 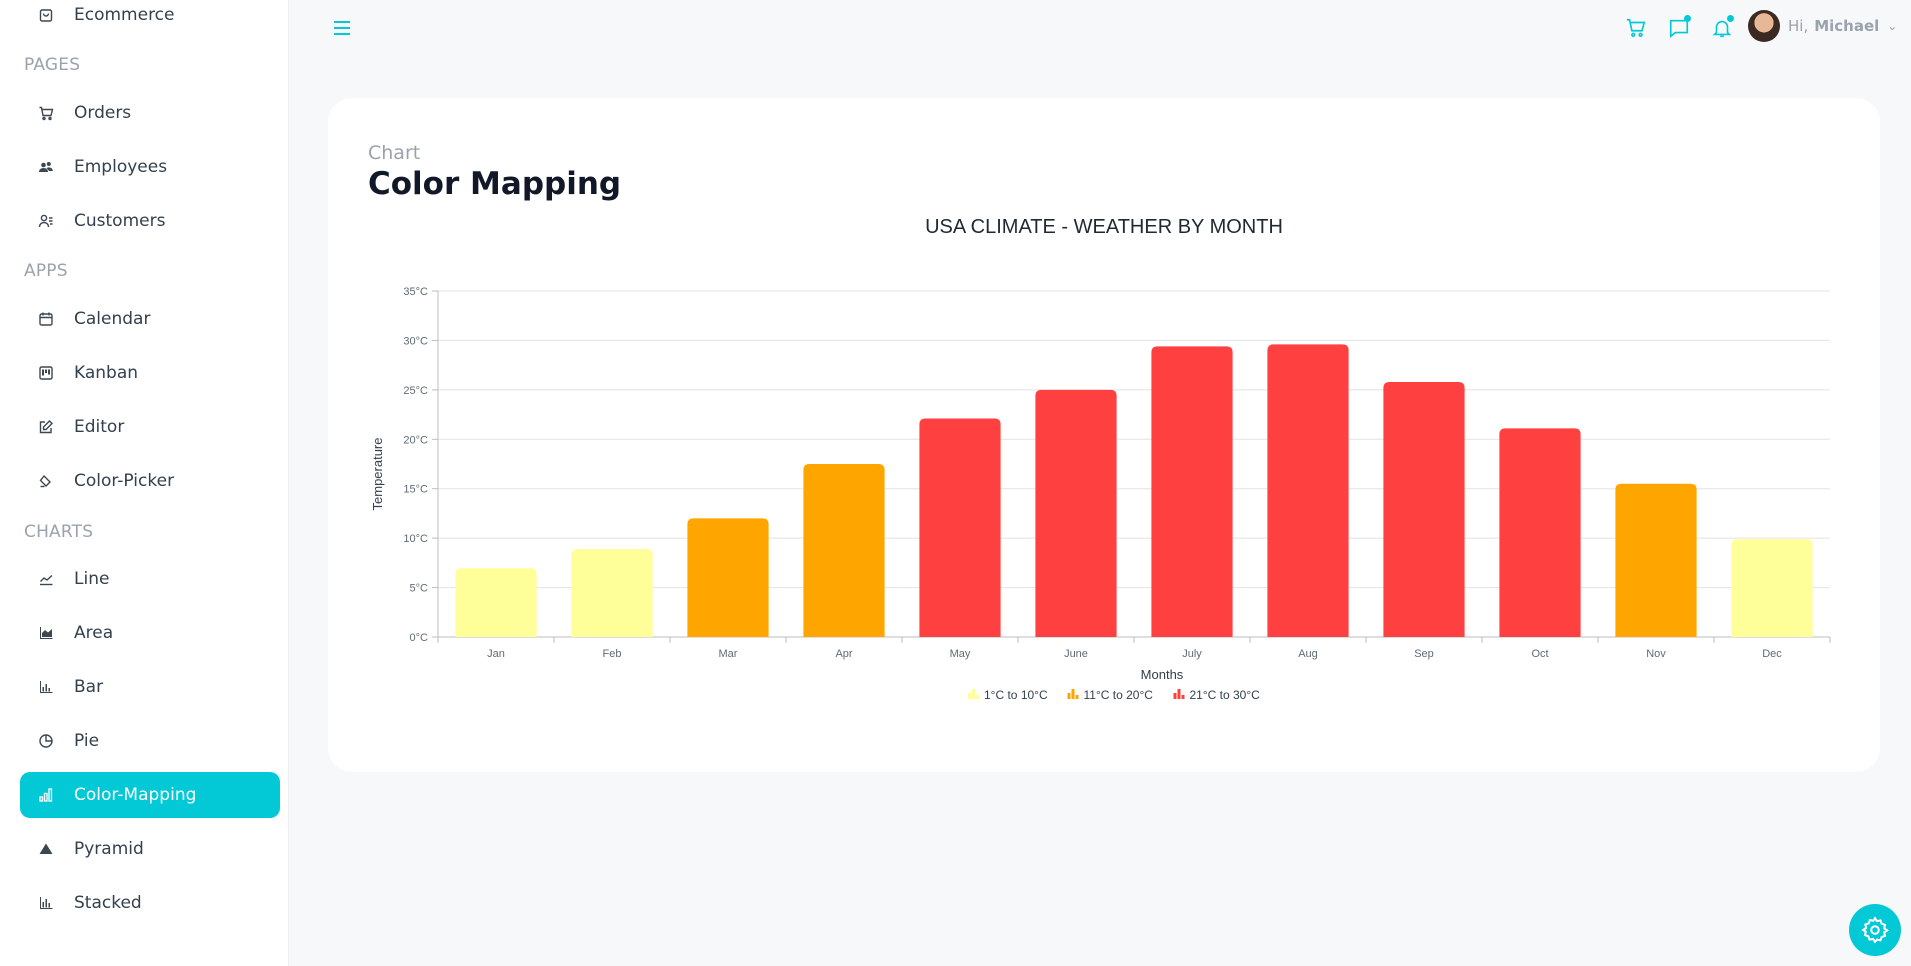 I want to click on sidebar-item-label: Ecommerce, so click(x=124, y=15).